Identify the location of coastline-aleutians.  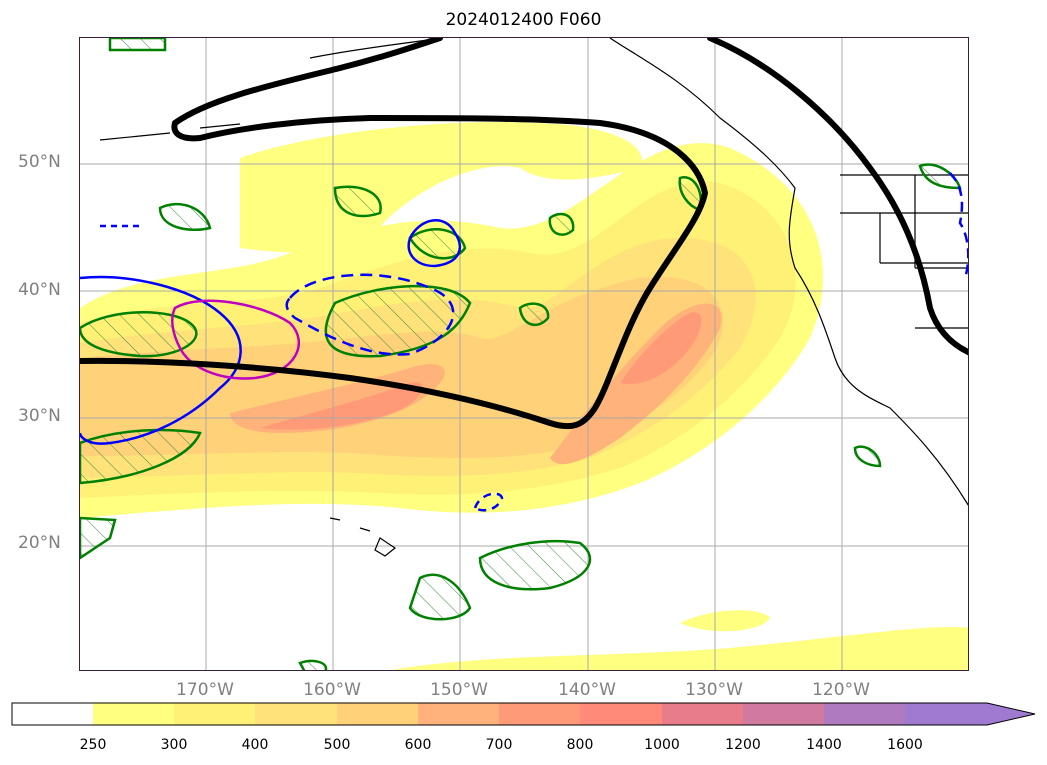
(170, 132).